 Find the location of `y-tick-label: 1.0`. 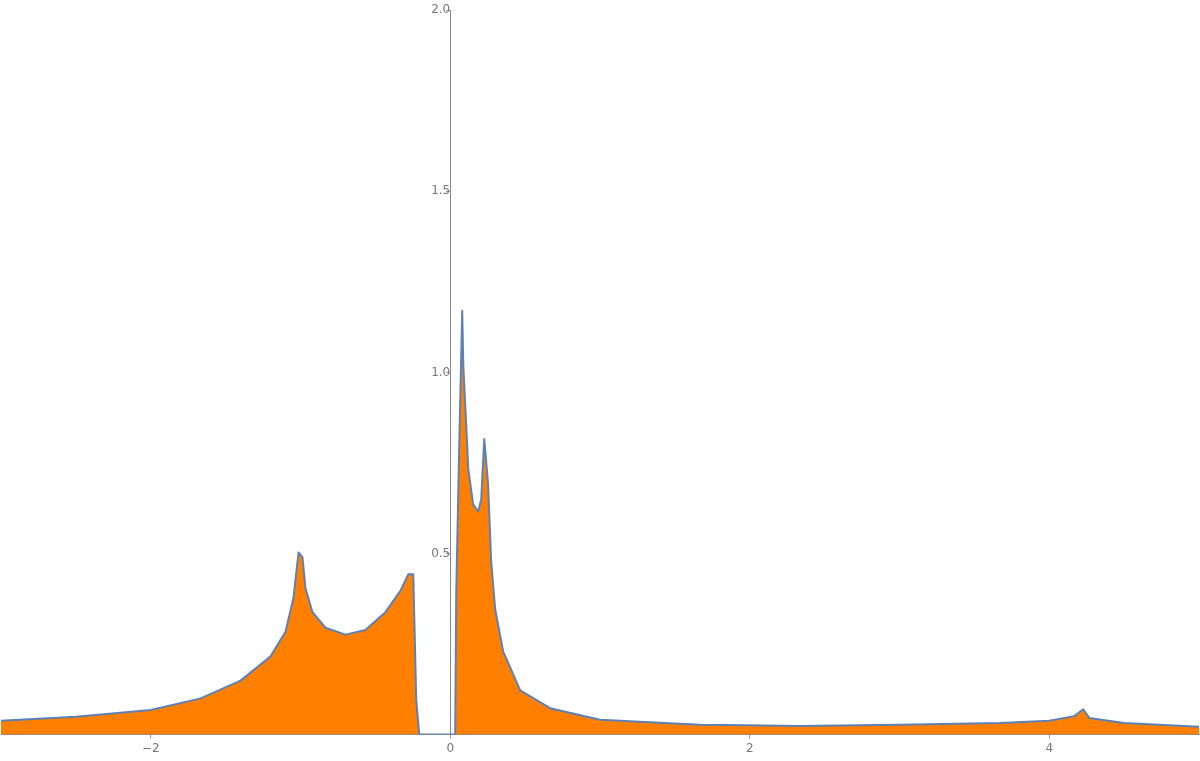

y-tick-label: 1.0 is located at coordinates (441, 371).